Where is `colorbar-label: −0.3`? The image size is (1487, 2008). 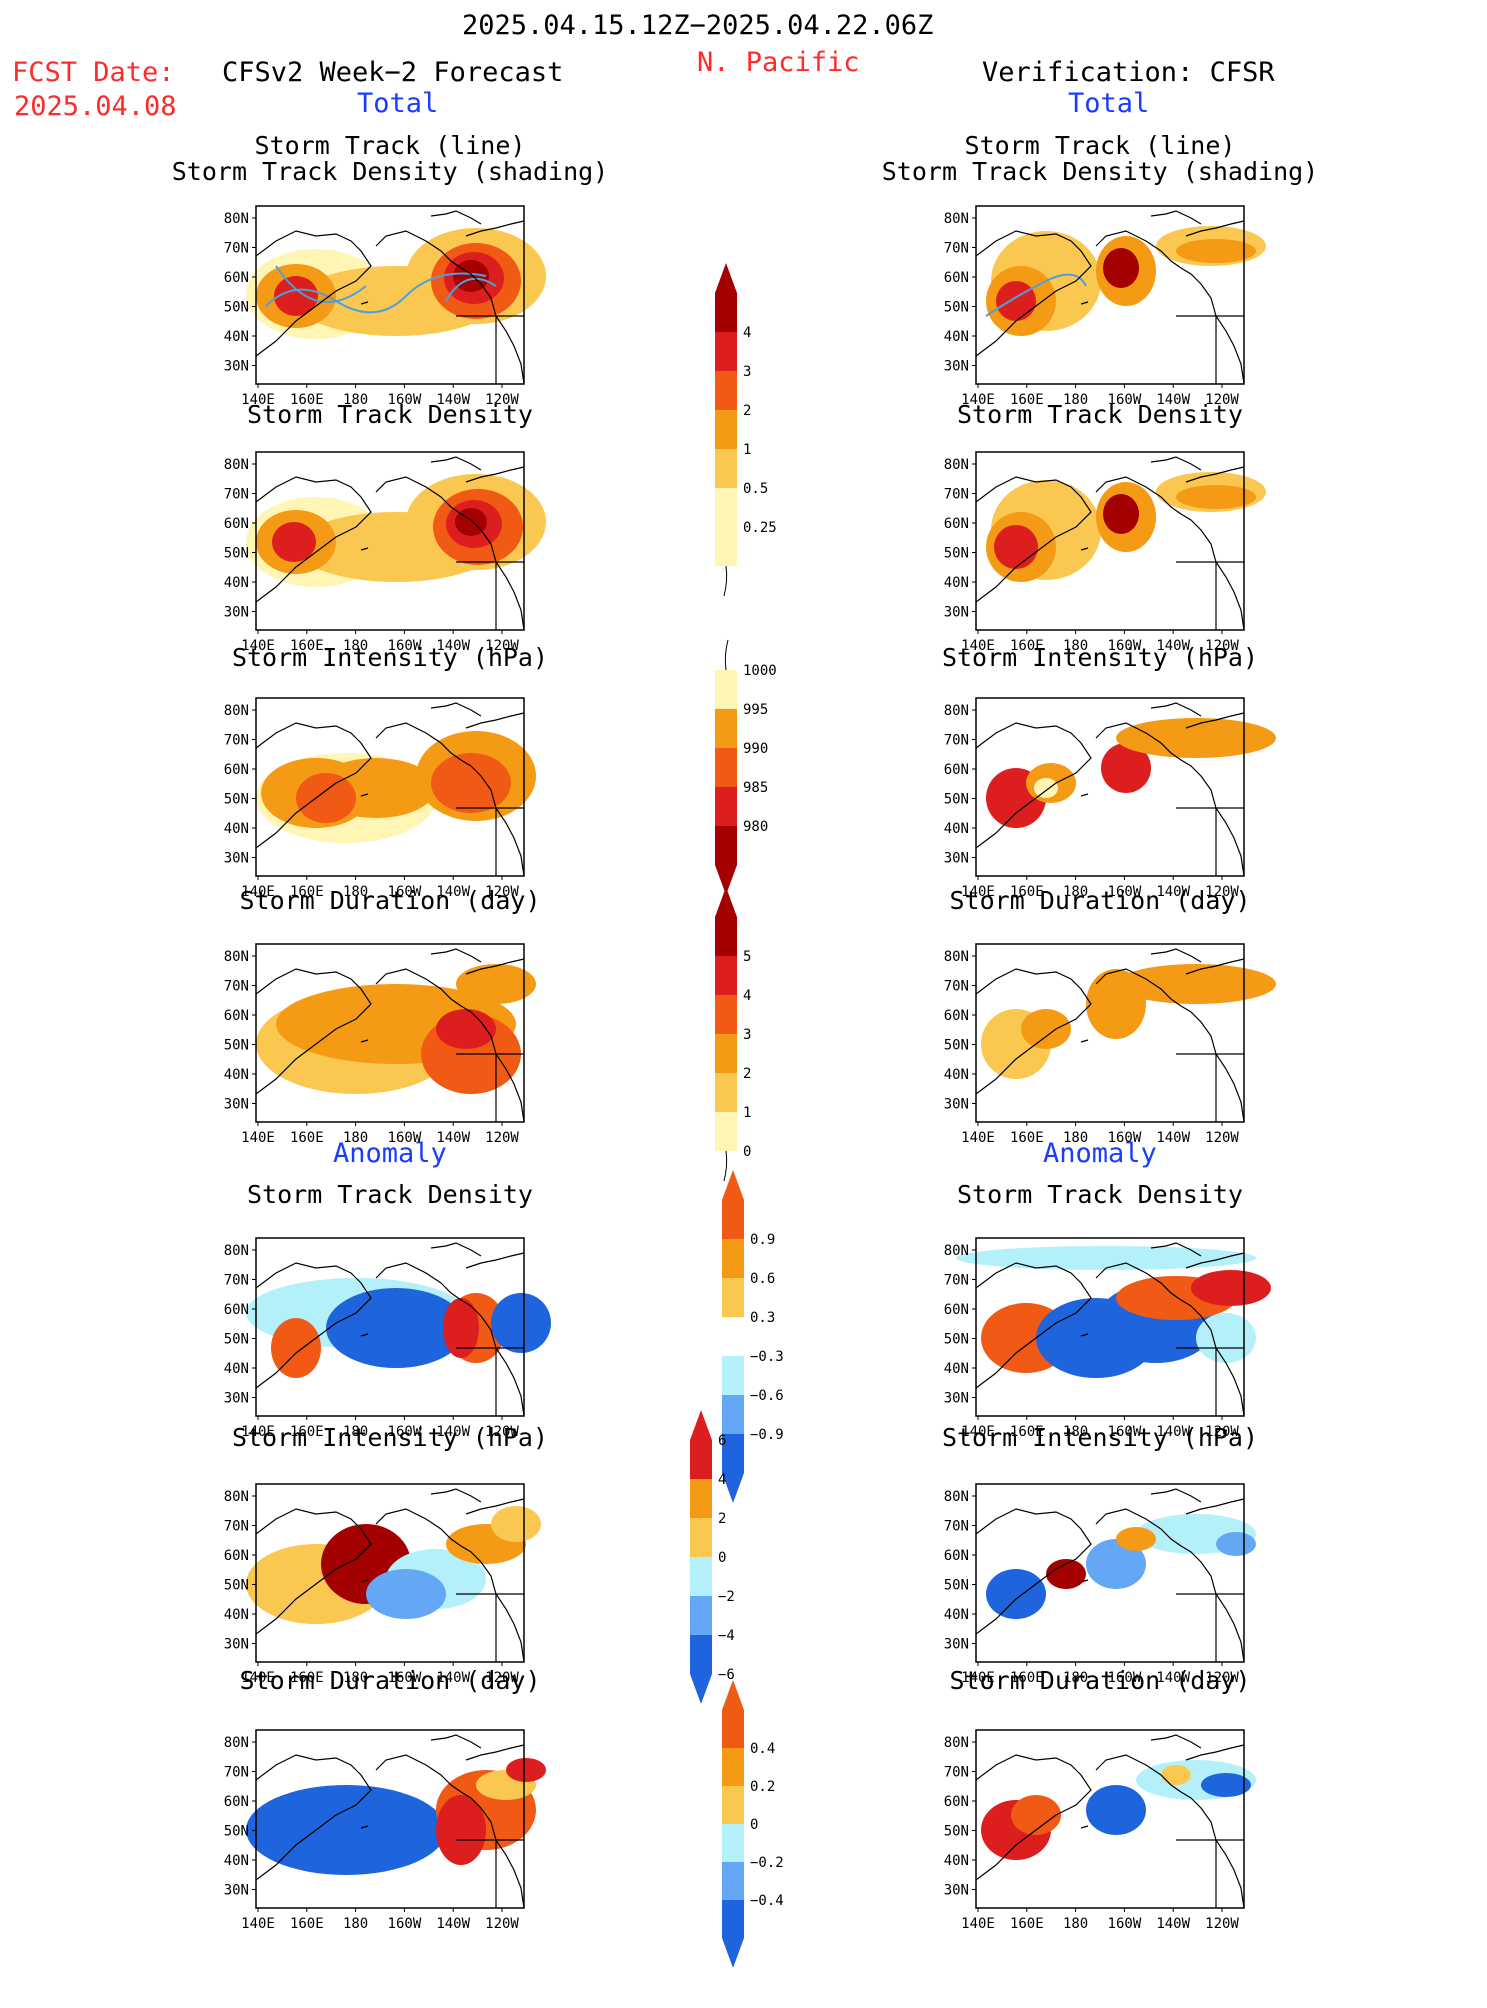 colorbar-label: −0.3 is located at coordinates (767, 1357).